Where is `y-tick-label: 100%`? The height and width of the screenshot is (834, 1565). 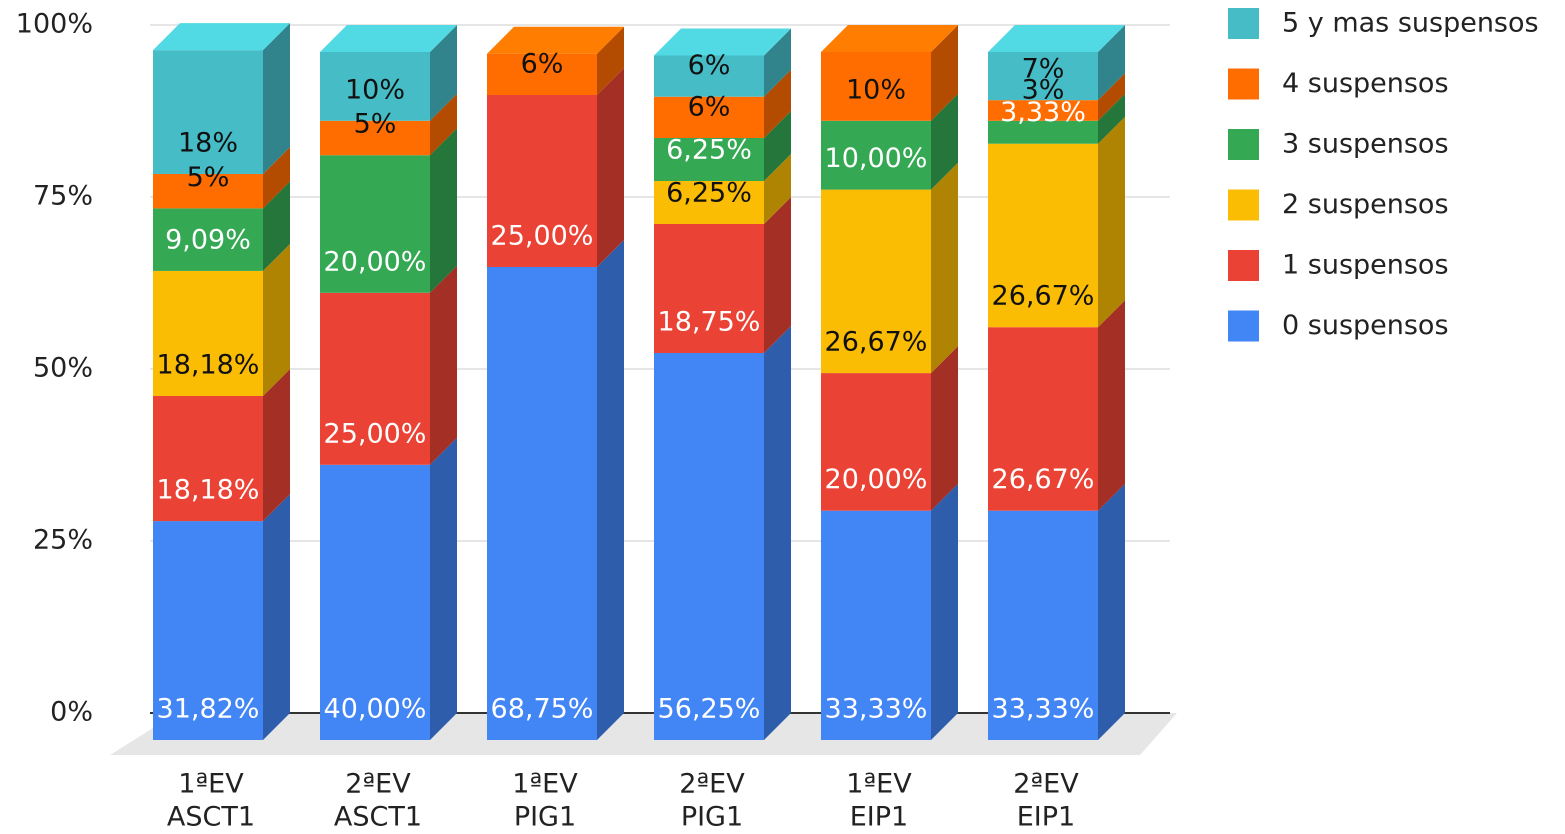 y-tick-label: 100% is located at coordinates (54, 24).